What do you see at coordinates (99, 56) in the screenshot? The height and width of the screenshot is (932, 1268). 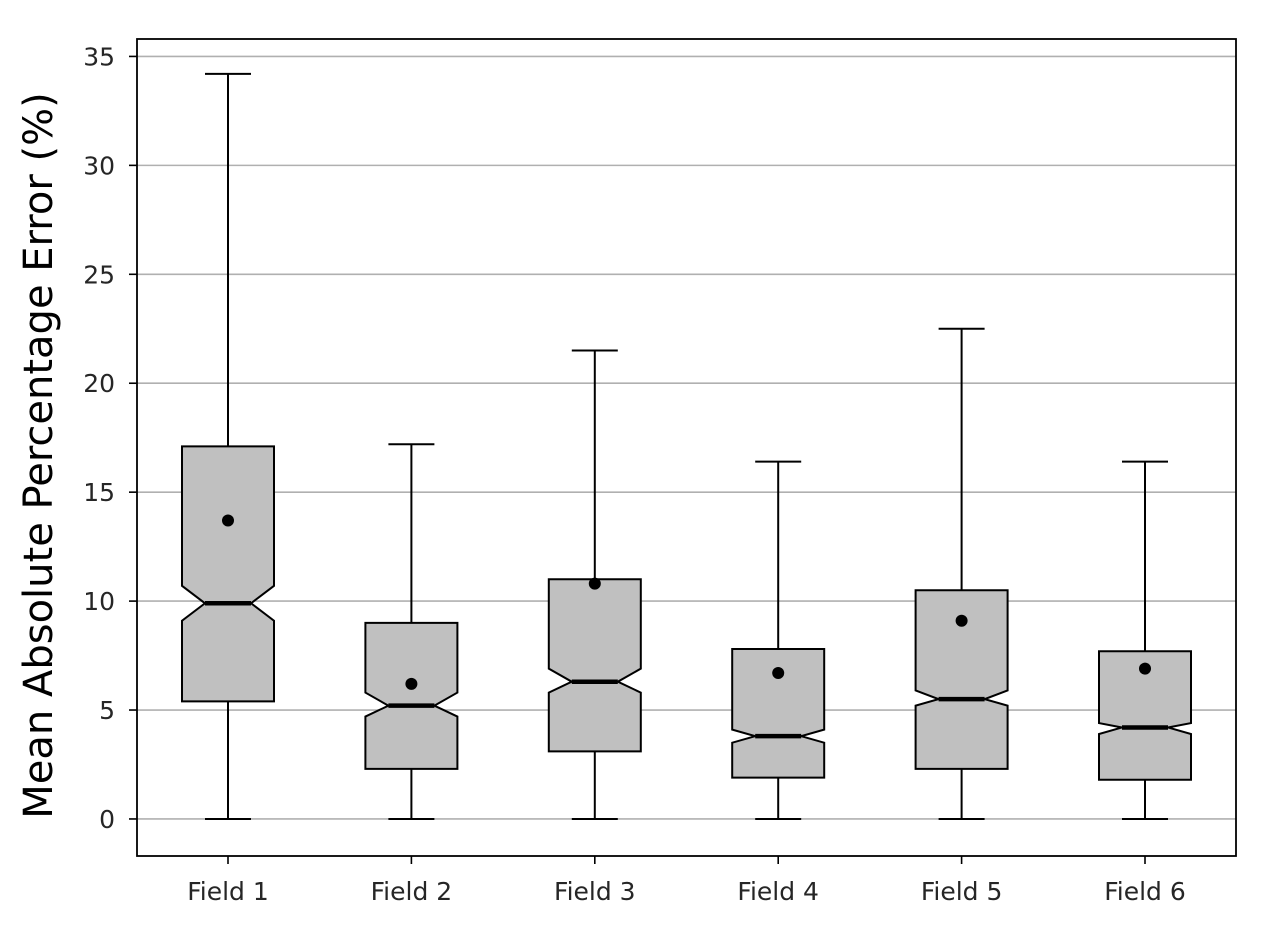 I see `y-tick-label-35: 35` at bounding box center [99, 56].